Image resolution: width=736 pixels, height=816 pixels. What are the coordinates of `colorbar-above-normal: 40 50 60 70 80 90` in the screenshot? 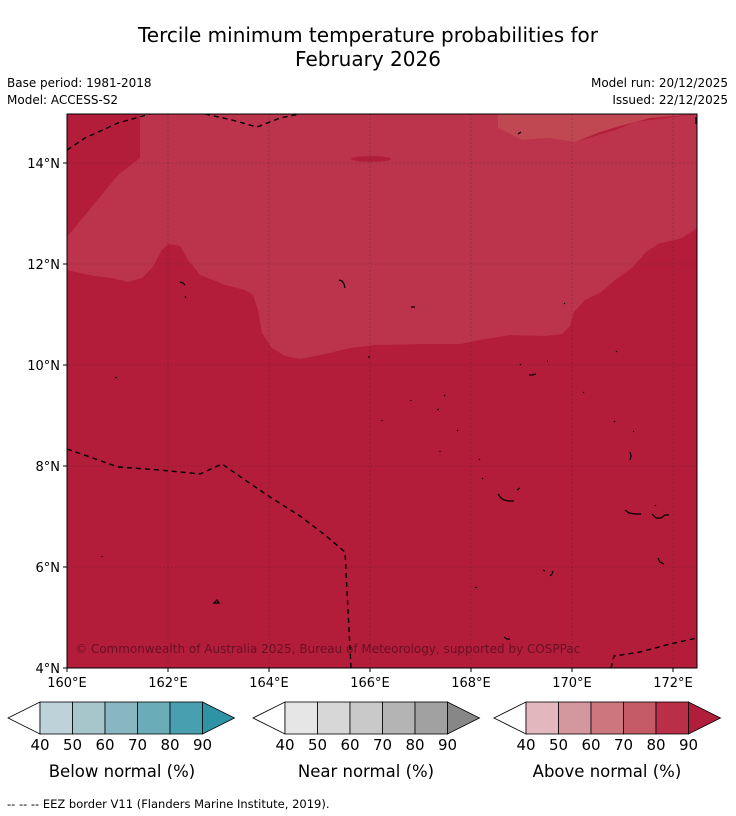 It's located at (607, 727).